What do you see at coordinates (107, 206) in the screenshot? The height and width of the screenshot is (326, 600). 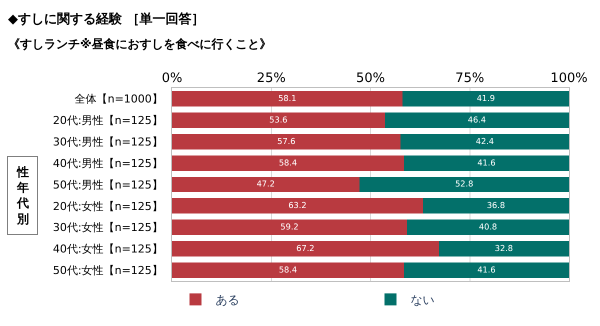 I see `y-tick-label: 20代:女性【n=125】` at bounding box center [107, 206].